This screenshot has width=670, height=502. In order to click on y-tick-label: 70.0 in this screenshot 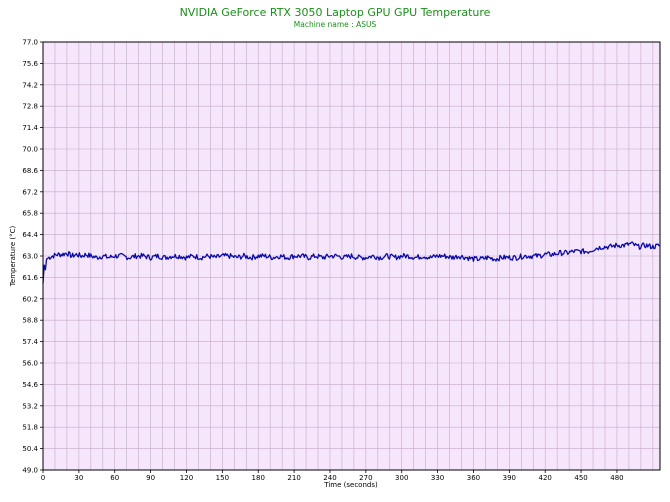, I will do `click(30, 150)`.